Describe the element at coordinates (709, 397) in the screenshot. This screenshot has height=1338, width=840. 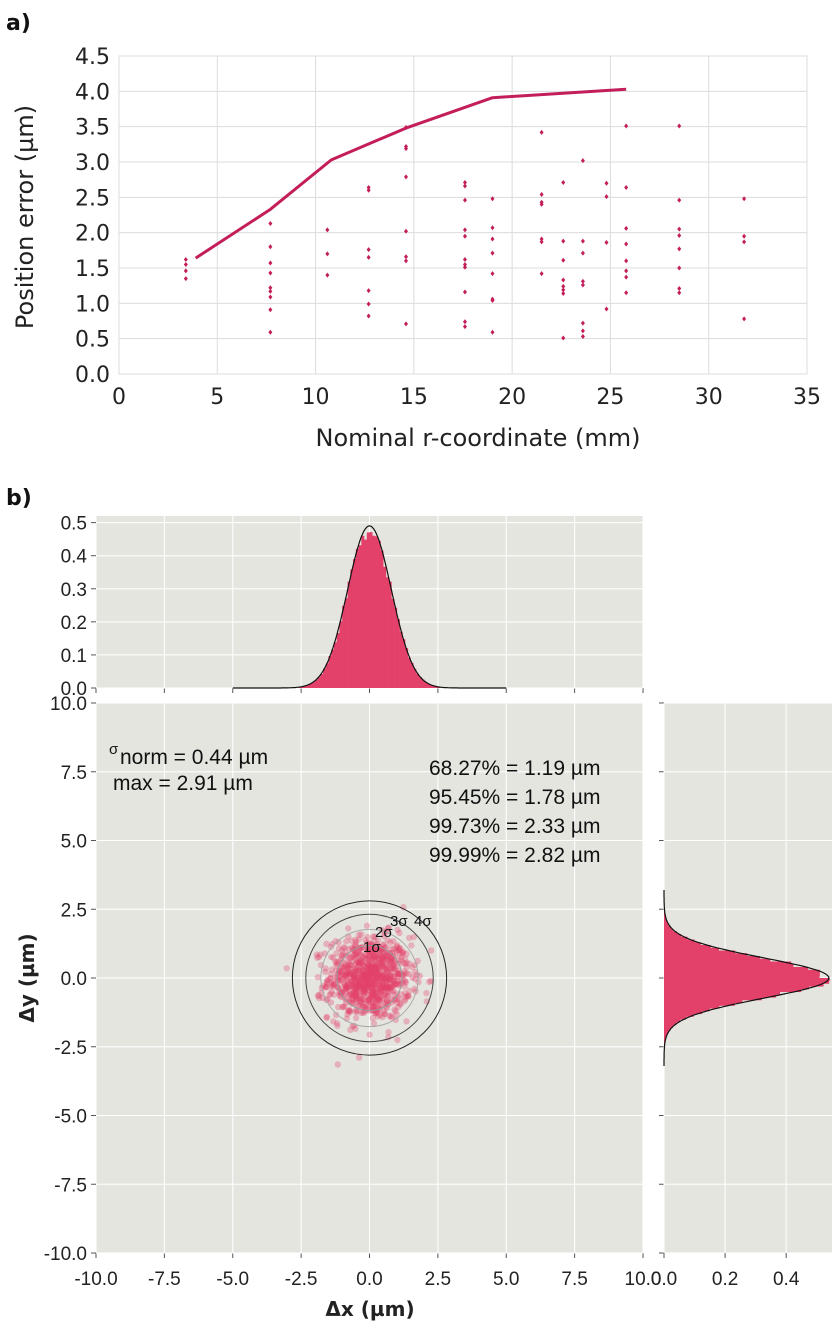
I see `chart-a-xtick-label: 30` at that location.